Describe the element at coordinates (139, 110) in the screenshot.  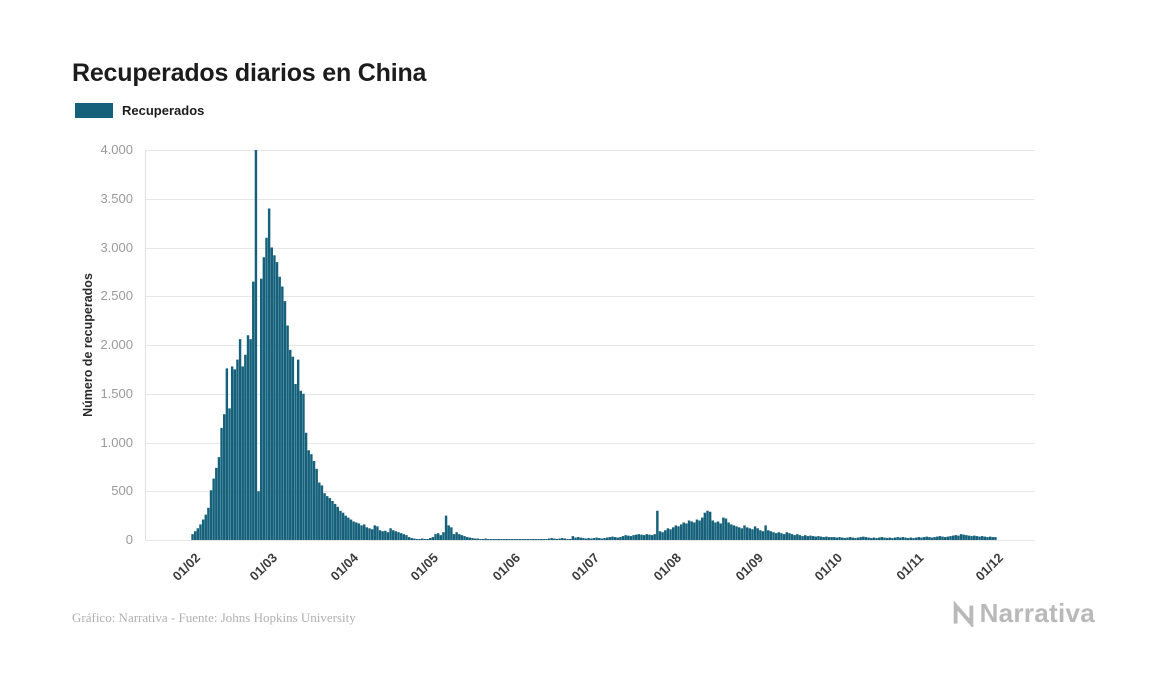
I see `legend-item-recuperados: Recuperados` at that location.